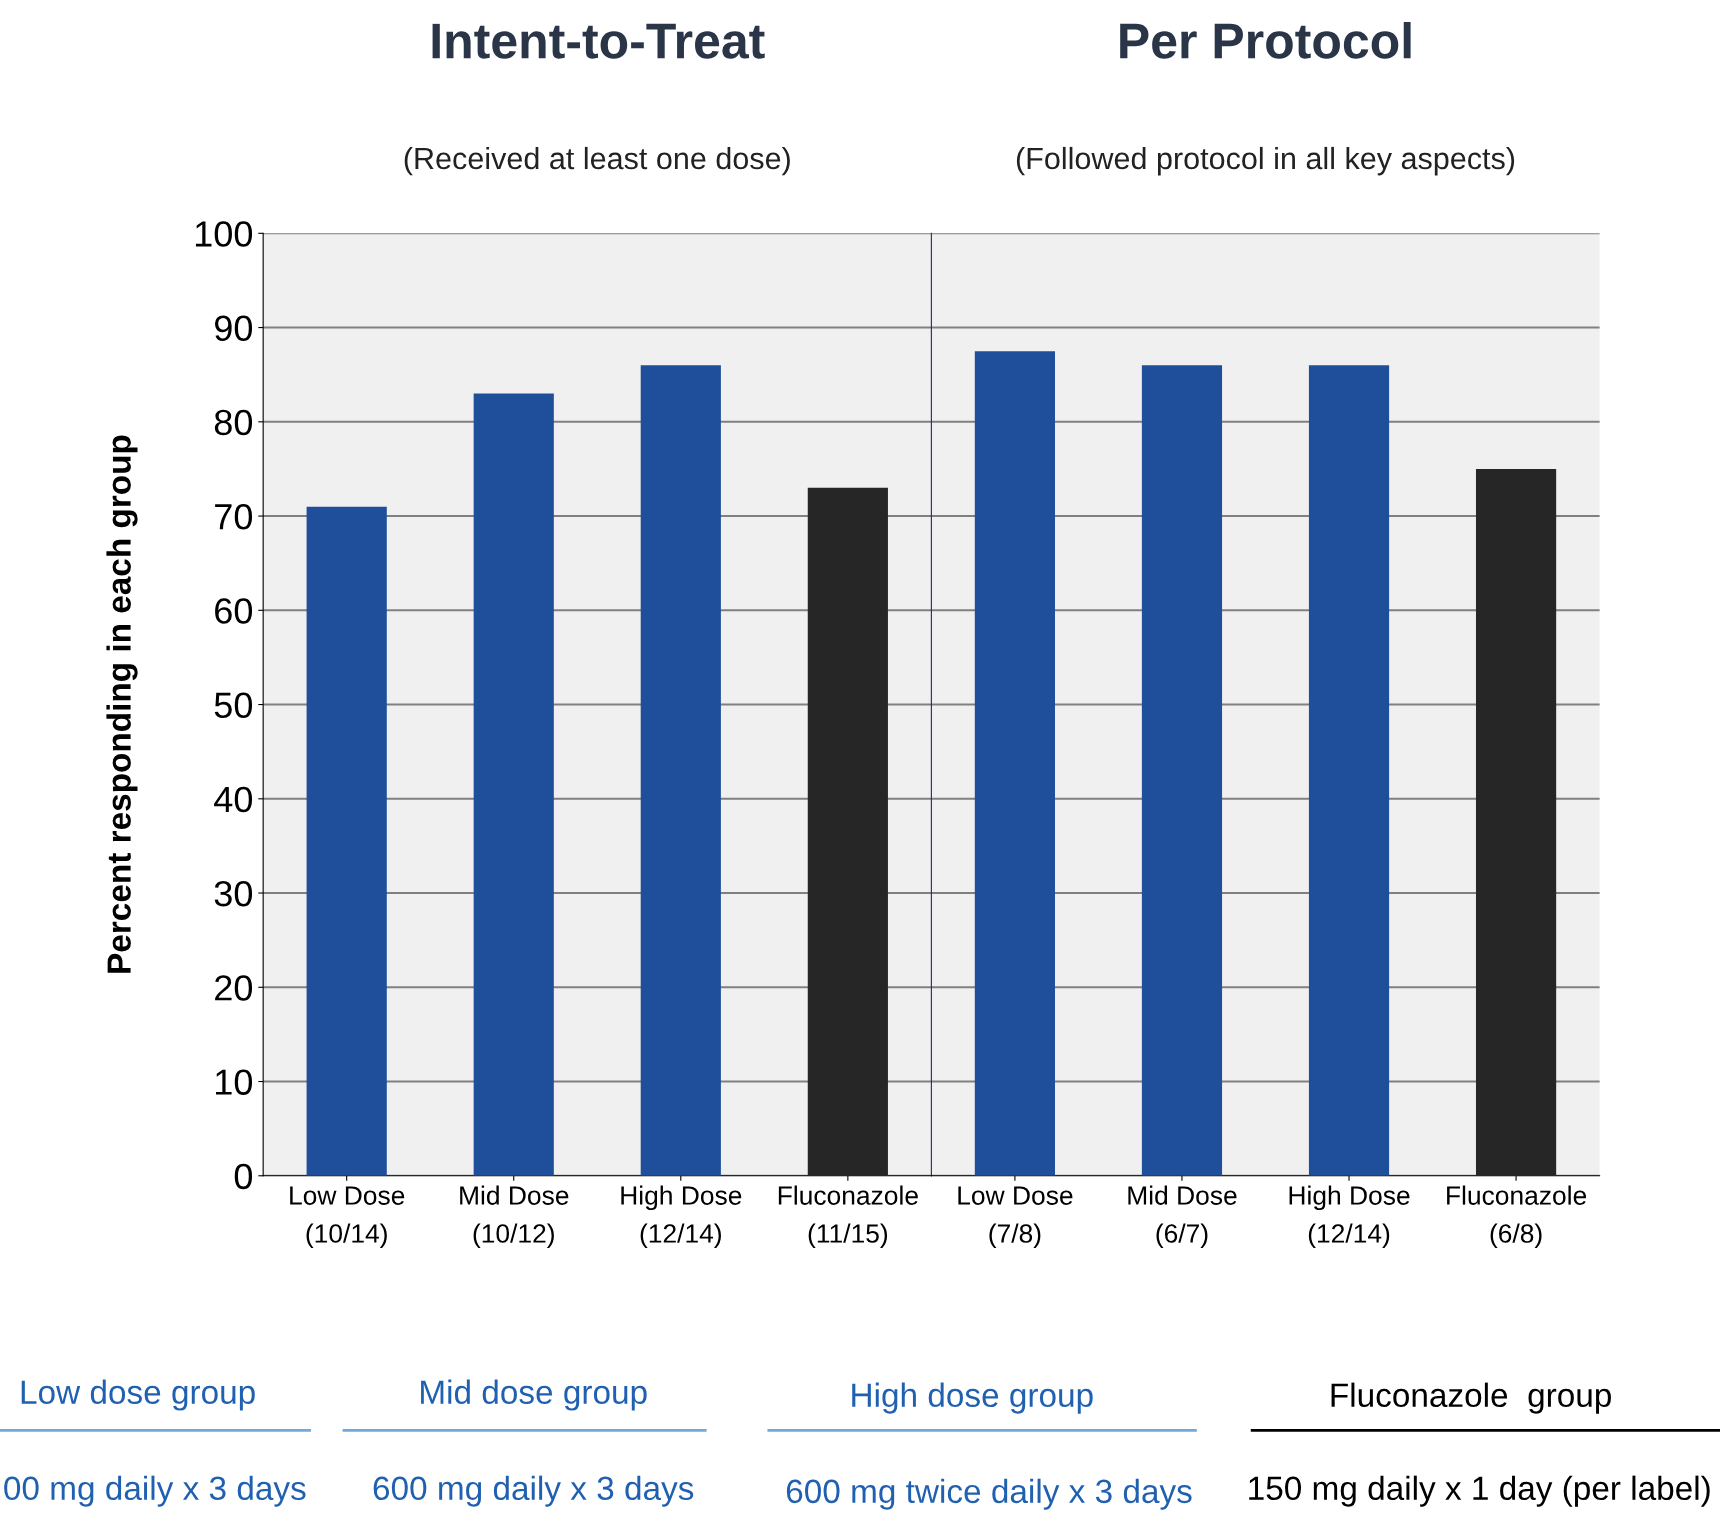  I want to click on y-tick-label: 100, so click(224, 234).